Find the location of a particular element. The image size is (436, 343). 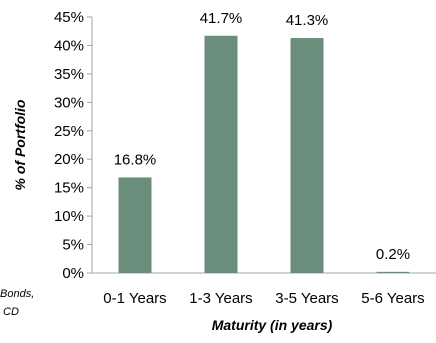

y-tick-label: 45% is located at coordinates (69, 17).